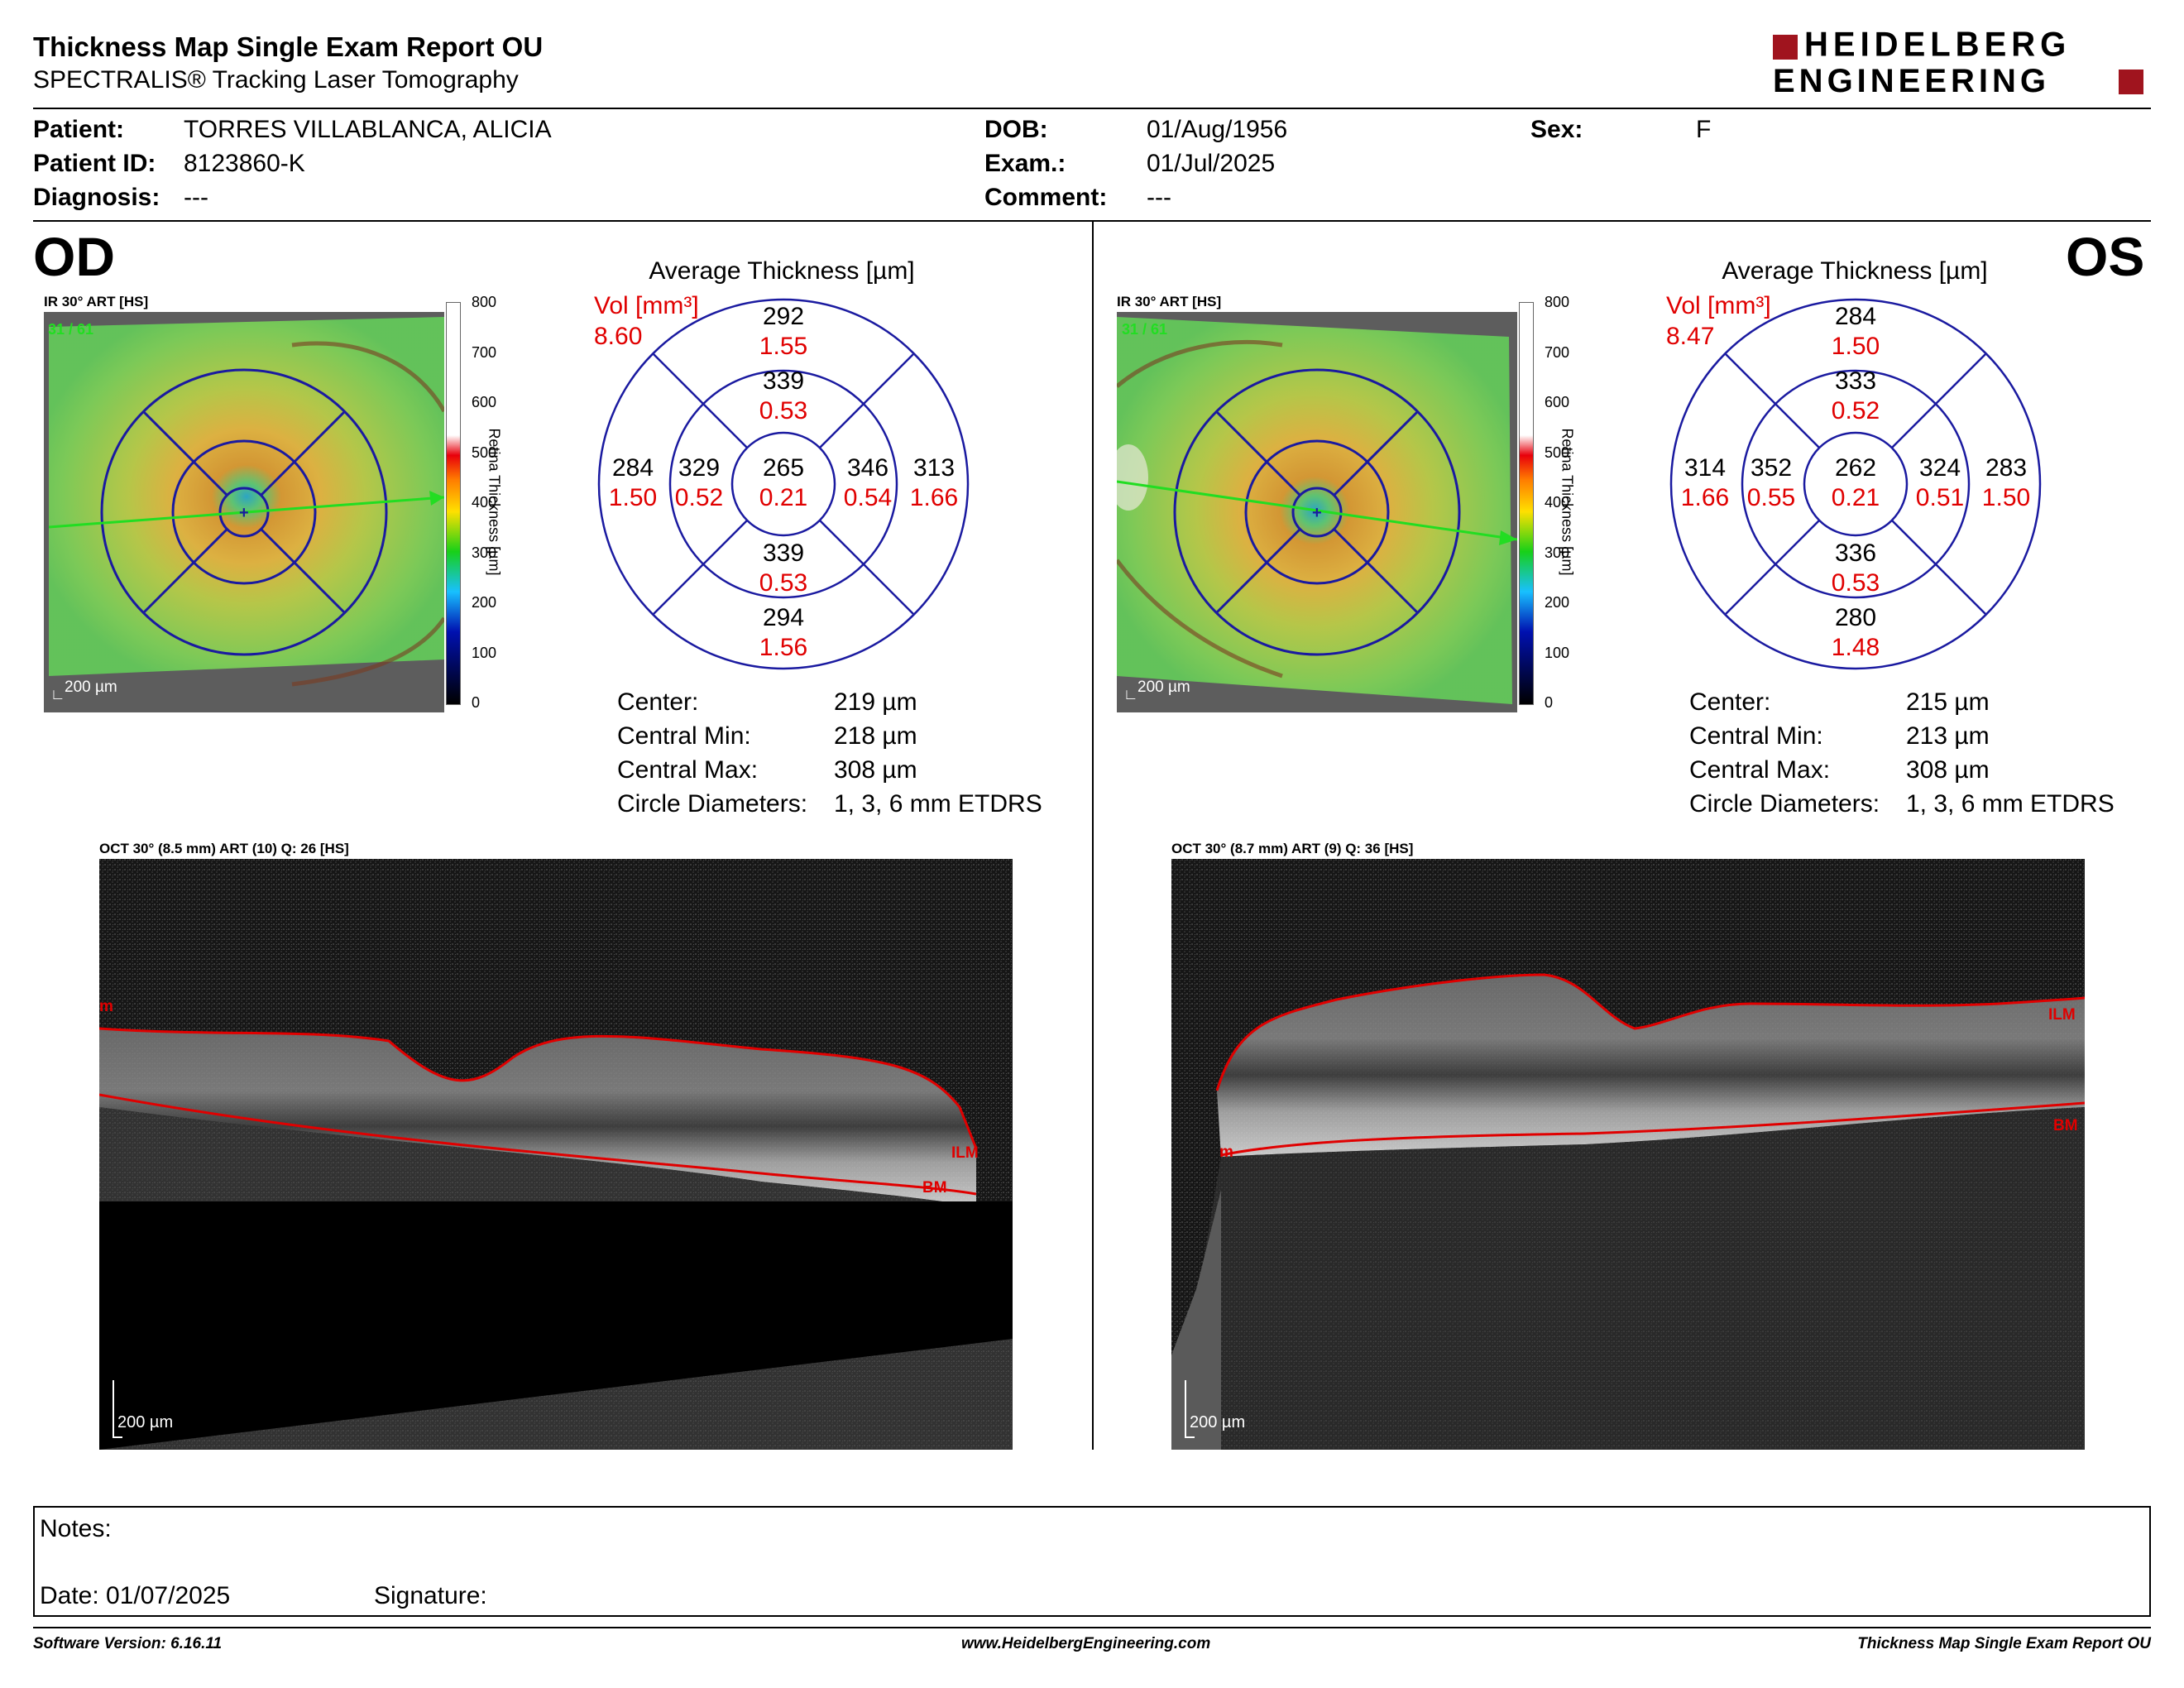 This screenshot has height=1688, width=2184. What do you see at coordinates (934, 482) in the screenshot?
I see `od-sector-outer-right: 313 1.66` at bounding box center [934, 482].